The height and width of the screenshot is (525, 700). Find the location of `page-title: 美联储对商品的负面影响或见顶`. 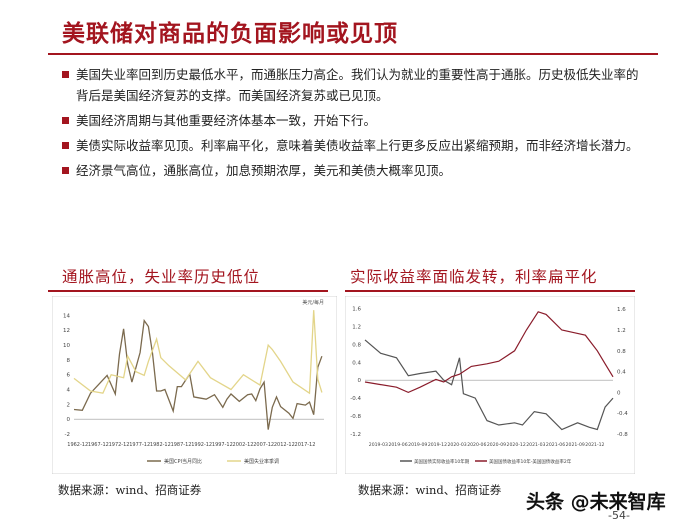

page-title: 美联储对商品的负面影响或见顶 is located at coordinates (230, 34).